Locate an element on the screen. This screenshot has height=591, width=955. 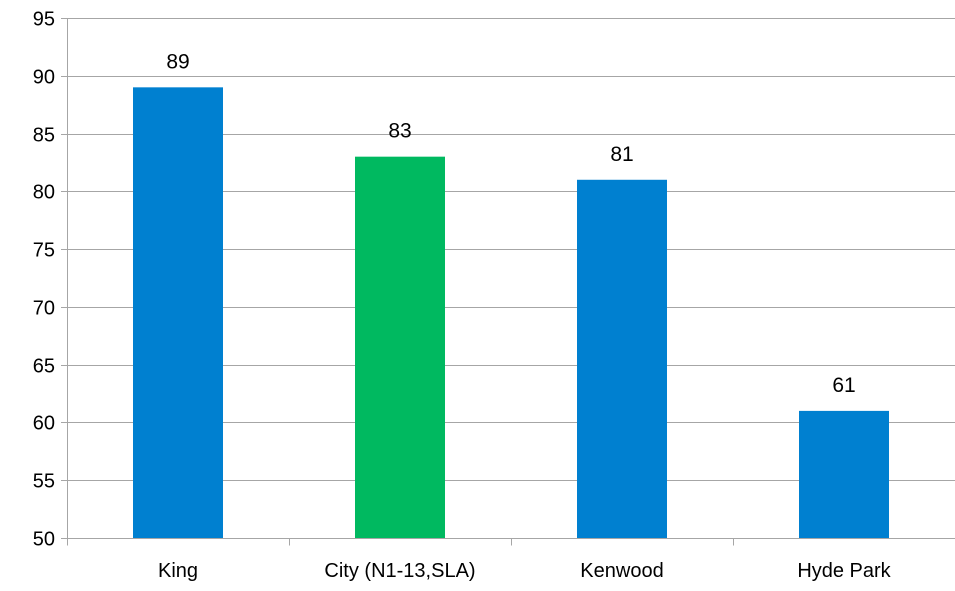
bar-city-n1-13-sla is located at coordinates (400, 347).